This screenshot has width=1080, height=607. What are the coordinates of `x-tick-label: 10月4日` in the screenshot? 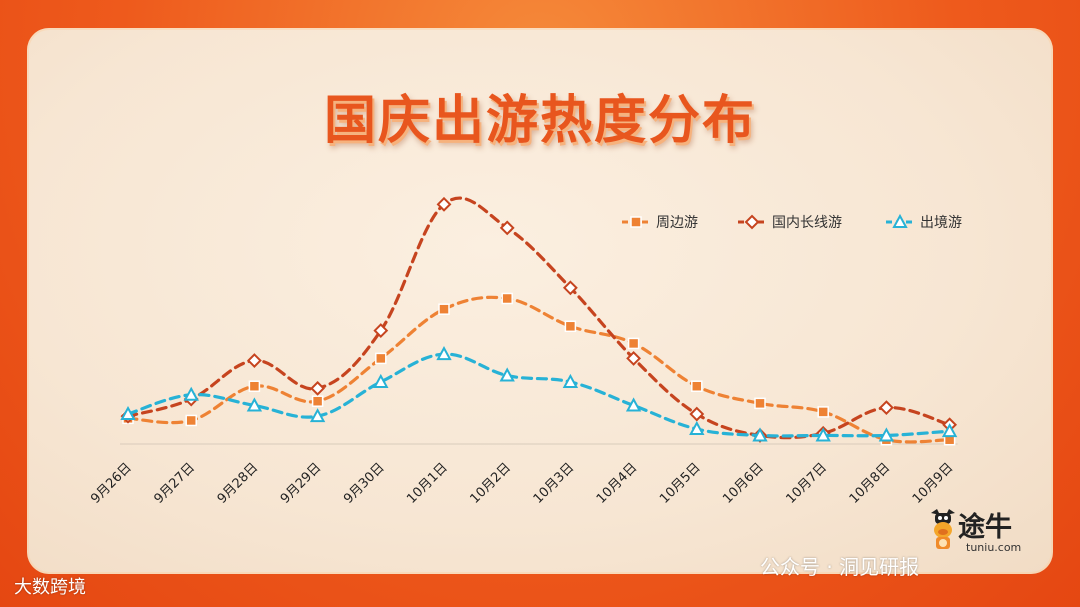 It's located at (617, 483).